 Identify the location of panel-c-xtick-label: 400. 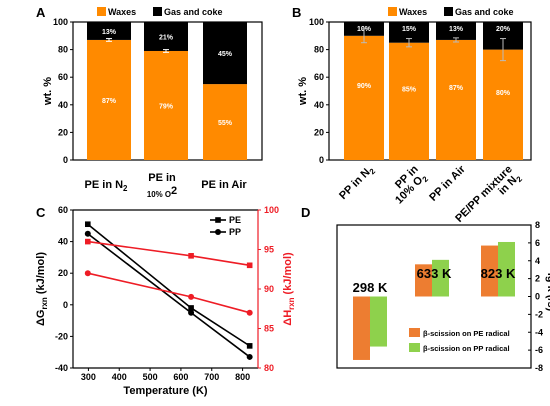
(119, 377).